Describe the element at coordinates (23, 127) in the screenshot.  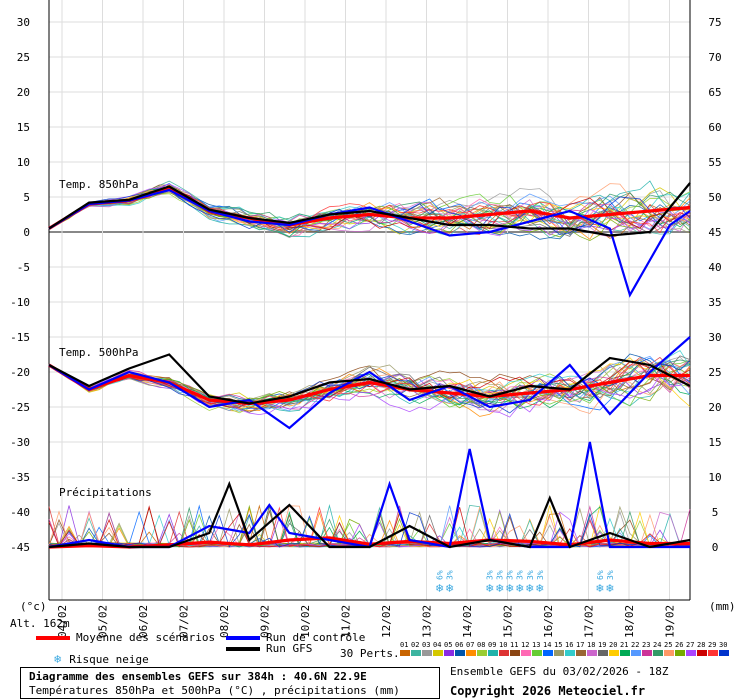
I see `y-tick-label-left: 15` at that location.